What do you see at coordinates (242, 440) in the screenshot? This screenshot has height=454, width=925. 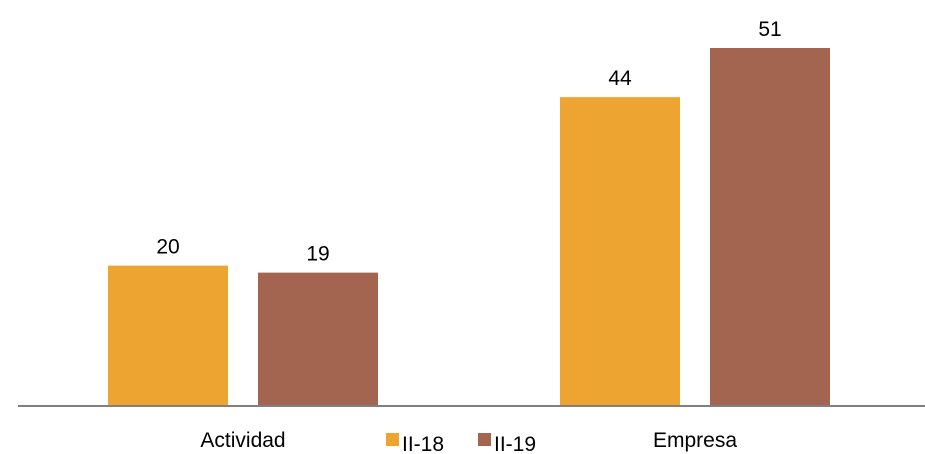 I see `x-tick-label-actividad: Actividad` at bounding box center [242, 440].